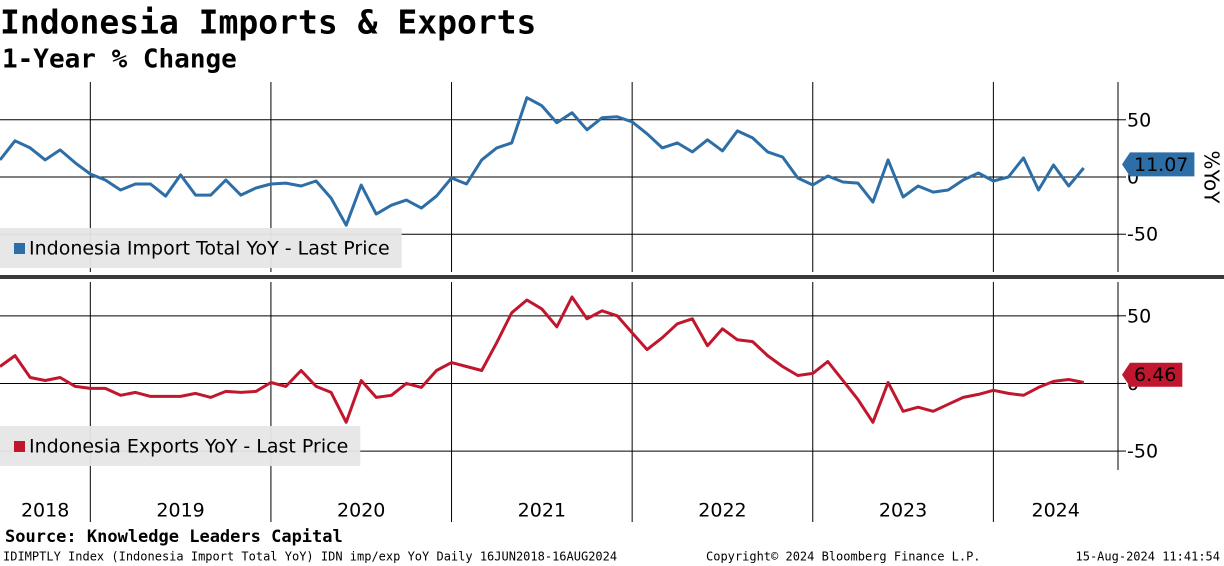 This screenshot has width=1224, height=566. I want to click on source: Source: Knowledge Leaders Capital, so click(174, 537).